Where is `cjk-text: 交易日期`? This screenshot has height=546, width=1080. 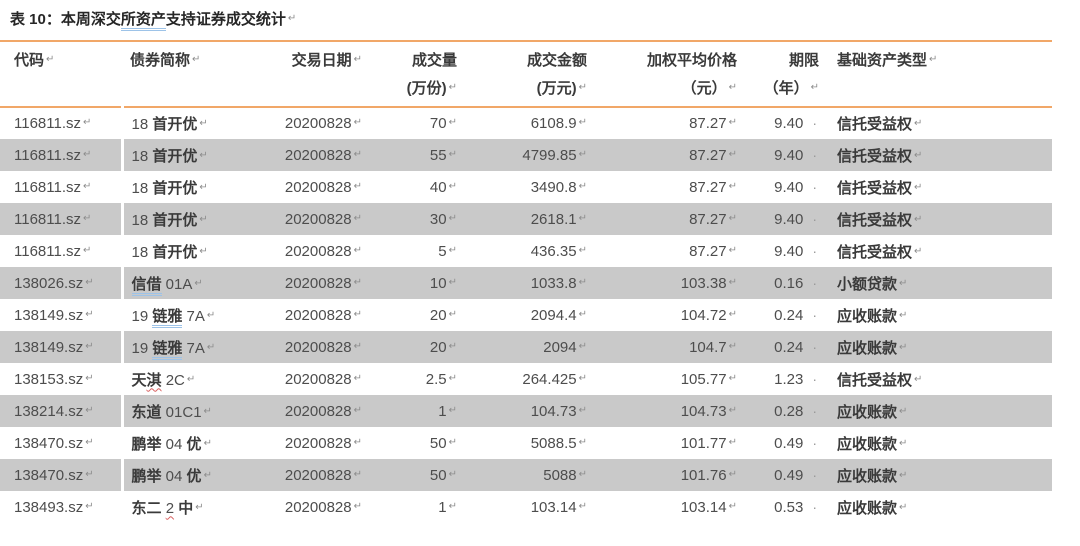 cjk-text: 交易日期 is located at coordinates (321, 60).